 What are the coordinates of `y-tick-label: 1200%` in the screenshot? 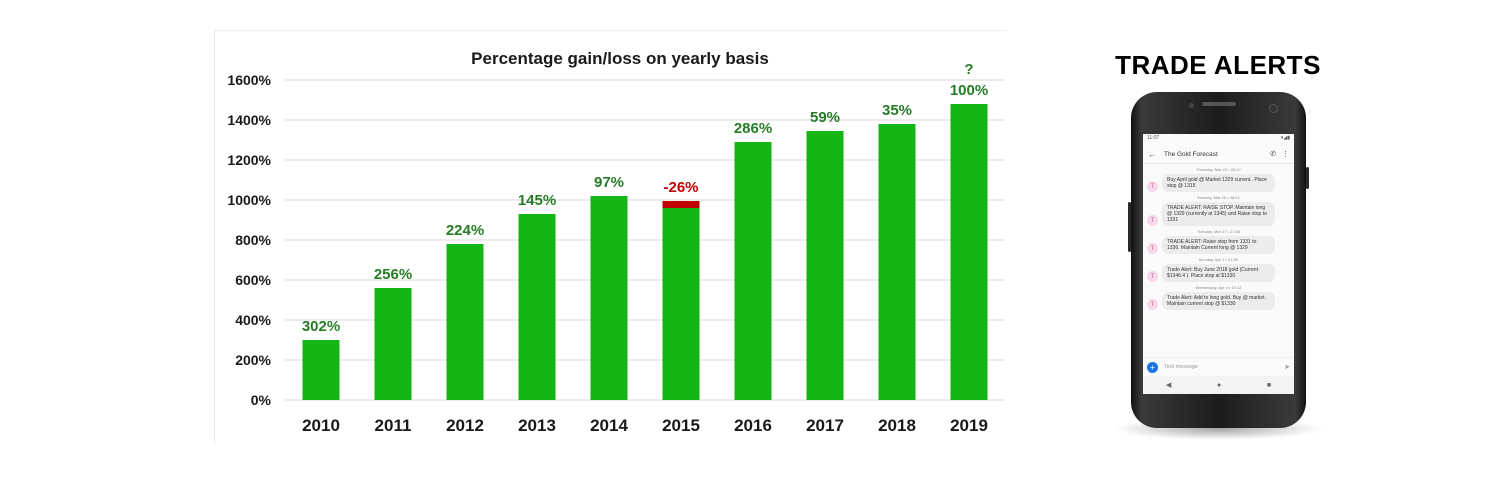 It's located at (249, 160).